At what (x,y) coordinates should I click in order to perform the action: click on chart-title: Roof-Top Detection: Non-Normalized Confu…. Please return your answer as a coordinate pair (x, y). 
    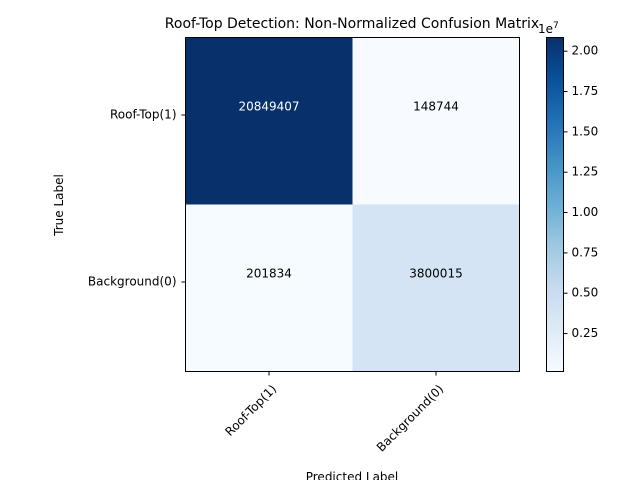
    Looking at the image, I should click on (352, 24).